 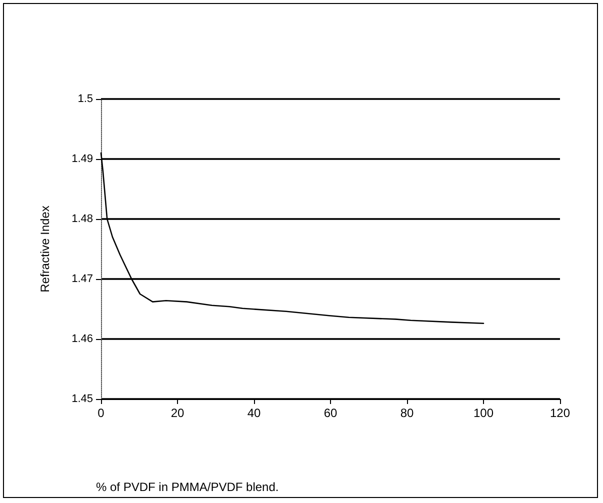 What do you see at coordinates (254, 413) in the screenshot?
I see `x-tick-label: 40` at bounding box center [254, 413].